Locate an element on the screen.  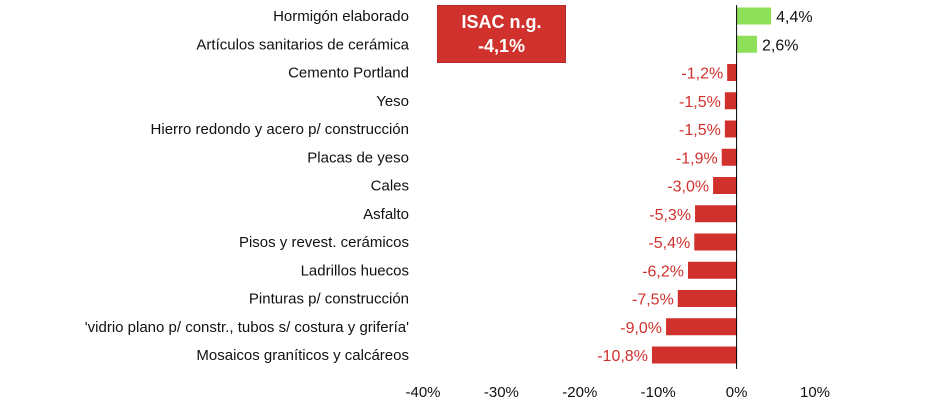
value-label: -7,5% is located at coordinates (653, 300).